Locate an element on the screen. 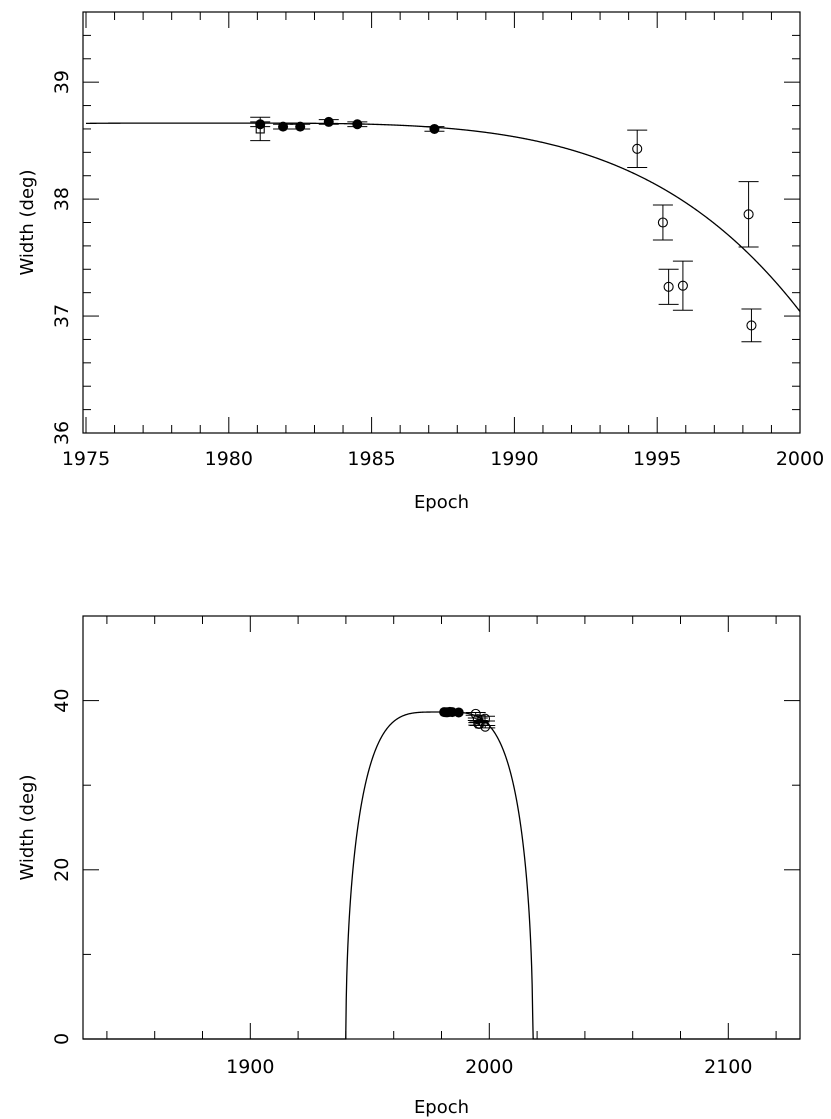  x-tick-label: 1980 is located at coordinates (229, 459).